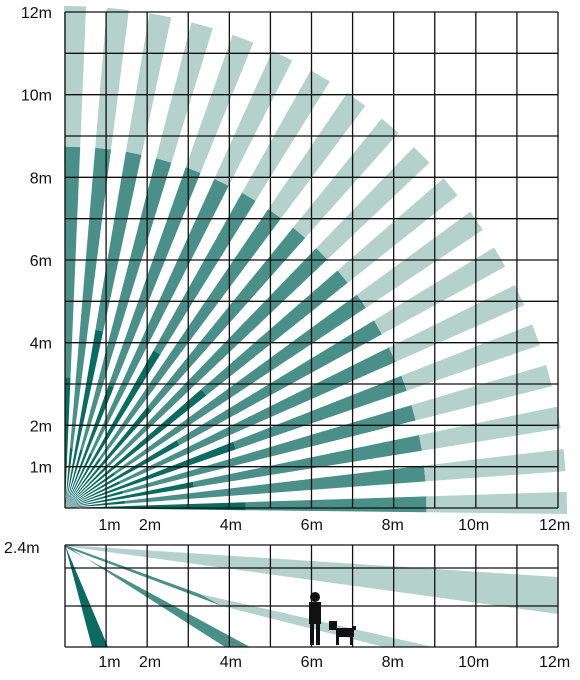  What do you see at coordinates (554, 662) in the screenshot?
I see `side-x-axis-label: 12m` at bounding box center [554, 662].